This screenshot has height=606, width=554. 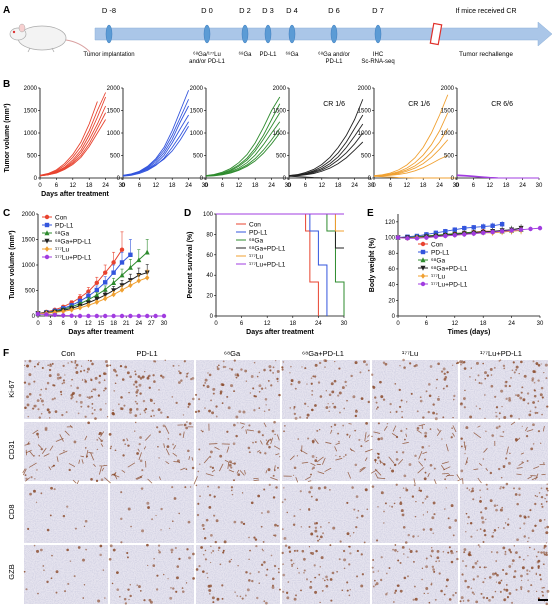 What do you see at coordinates (378, 34) in the screenshot?
I see `day-marker-icon` at bounding box center [378, 34].